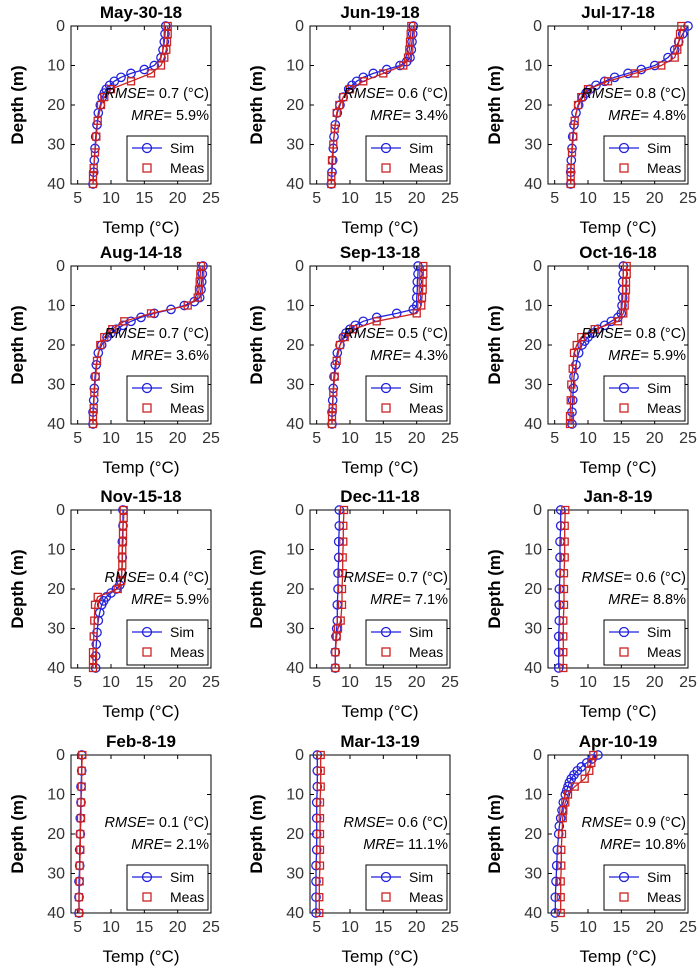  I want to click on x-tick-label: 15, so click(621, 198).